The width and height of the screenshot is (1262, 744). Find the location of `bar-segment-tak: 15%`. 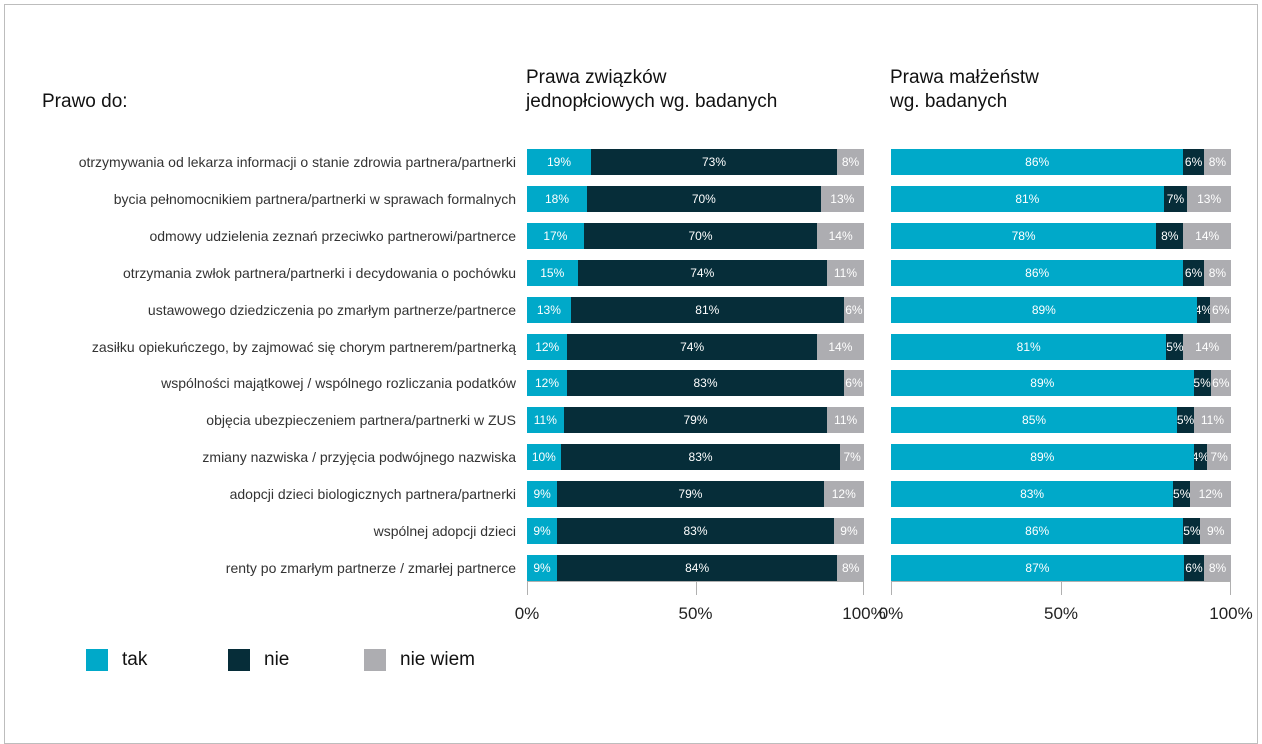

bar-segment-tak: 15% is located at coordinates (552, 272).